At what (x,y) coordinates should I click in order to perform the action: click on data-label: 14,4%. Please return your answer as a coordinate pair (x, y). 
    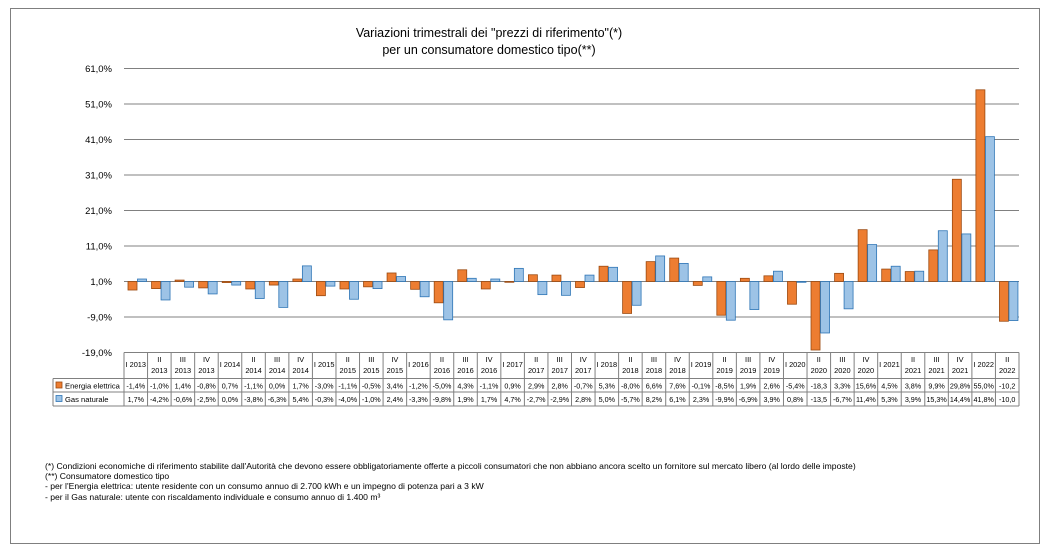
    Looking at the image, I should click on (960, 399).